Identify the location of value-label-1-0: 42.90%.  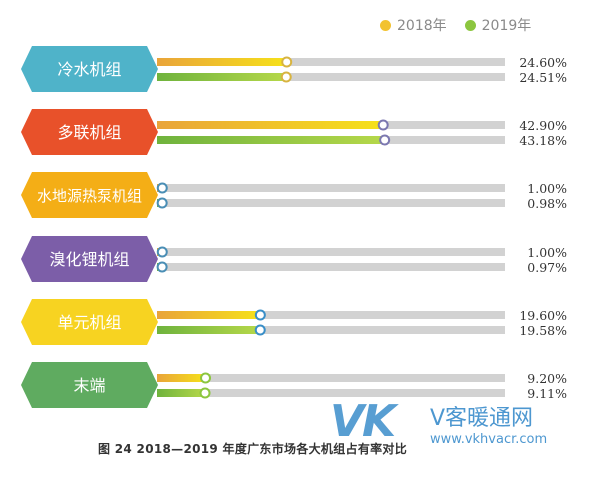
(543, 125).